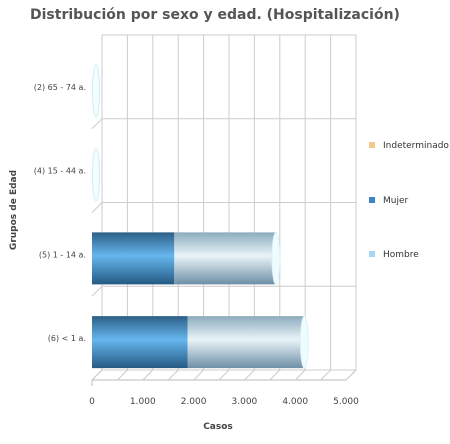 This screenshot has height=444, width=450. I want to click on x-tick-label: 5.000, so click(346, 402).